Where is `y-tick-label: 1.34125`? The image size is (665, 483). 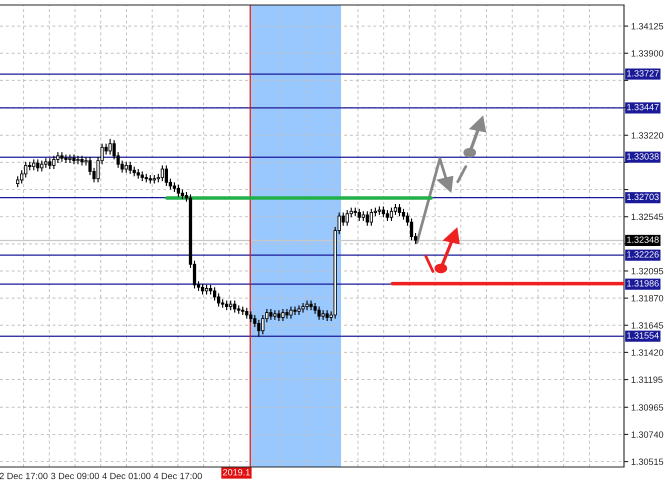 y-tick-label: 1.34125 is located at coordinates (648, 26).